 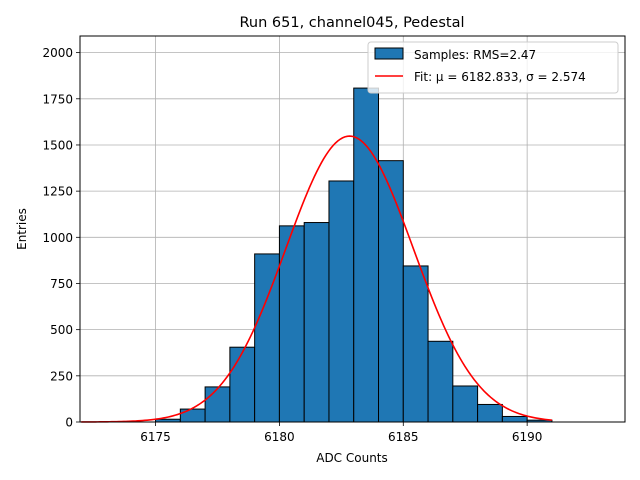 I want to click on y-tick-label: 500, so click(x=61, y=330).